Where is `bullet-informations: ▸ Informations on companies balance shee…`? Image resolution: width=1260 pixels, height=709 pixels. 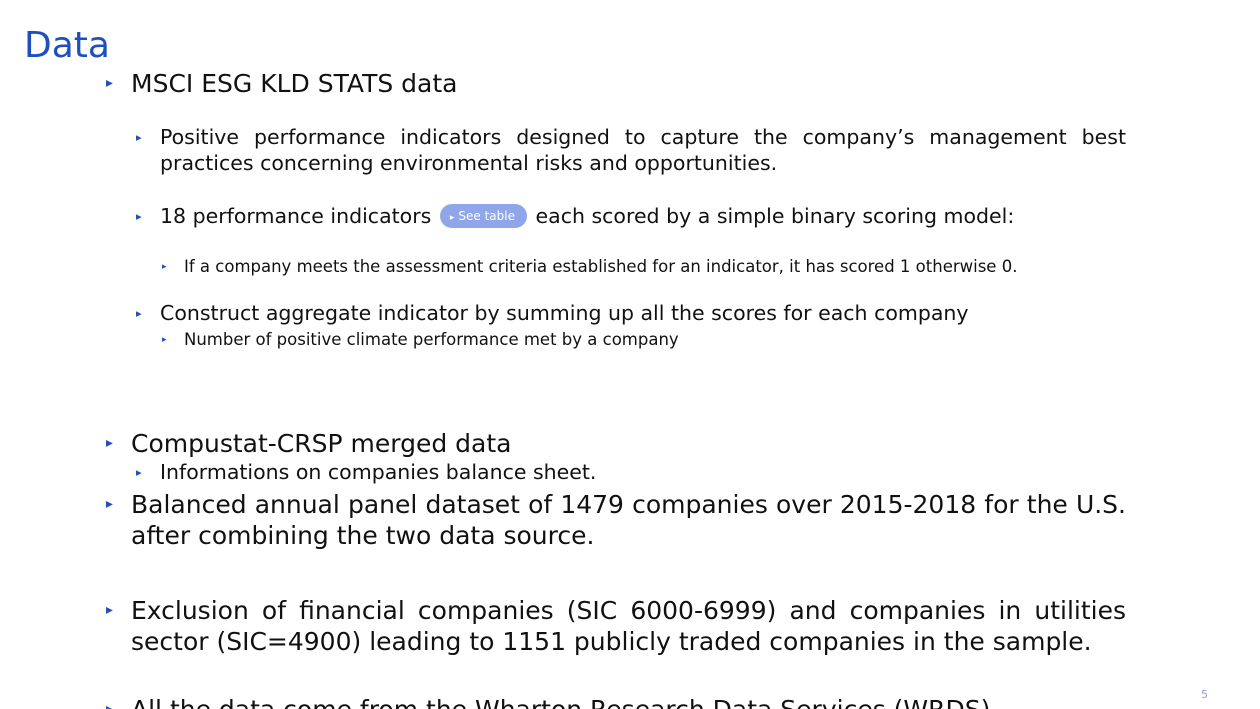
bullet-informations: ▸ Informations on companies balance shee… is located at coordinates (631, 473).